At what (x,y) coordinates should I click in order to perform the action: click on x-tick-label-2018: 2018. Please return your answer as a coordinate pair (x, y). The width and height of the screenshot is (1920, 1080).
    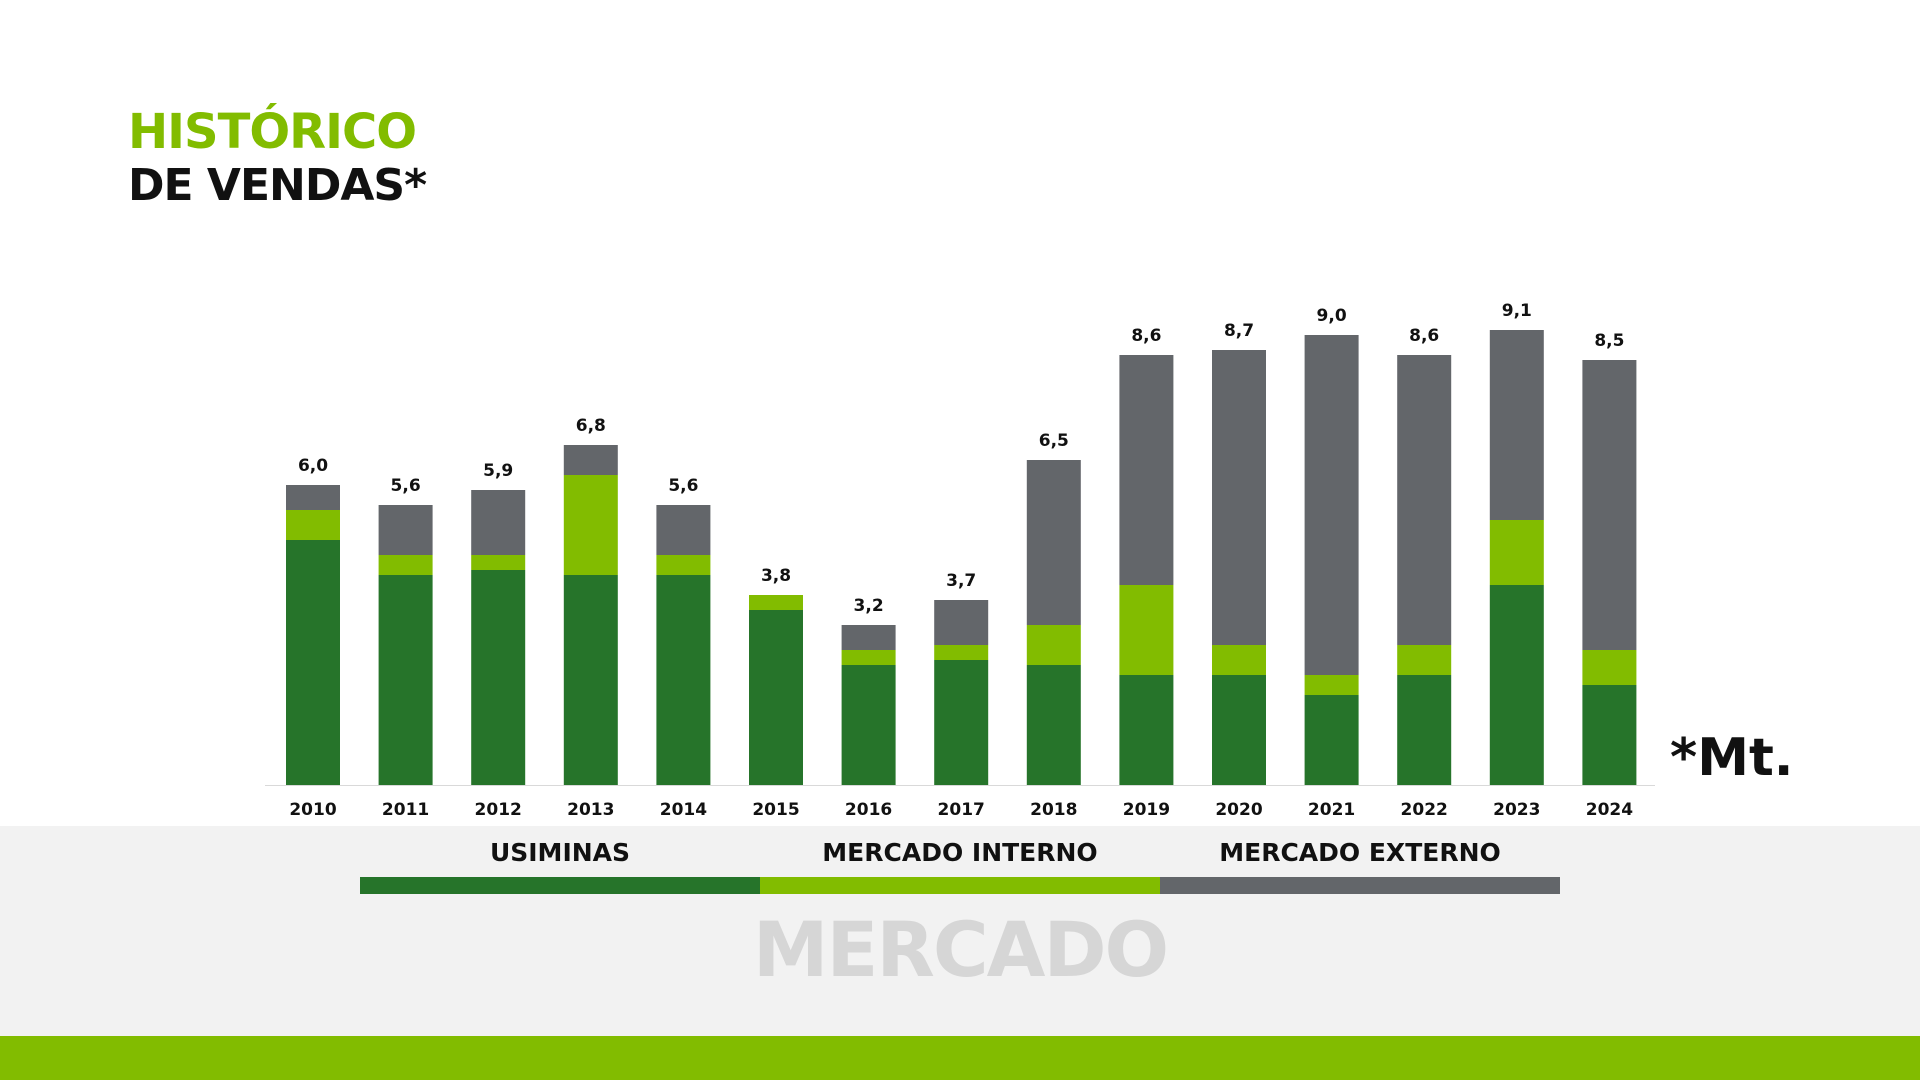
    Looking at the image, I should click on (1053, 810).